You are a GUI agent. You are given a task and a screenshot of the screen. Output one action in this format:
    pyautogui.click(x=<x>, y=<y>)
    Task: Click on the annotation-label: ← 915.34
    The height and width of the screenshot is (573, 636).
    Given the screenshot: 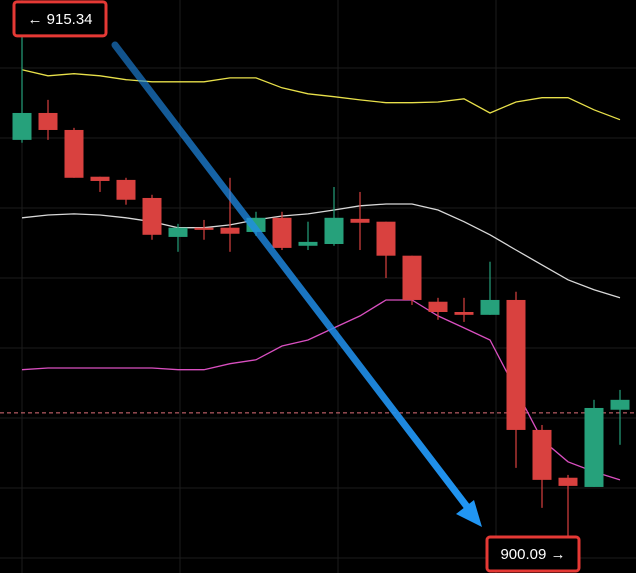 What is the action you would take?
    pyautogui.click(x=59, y=19)
    